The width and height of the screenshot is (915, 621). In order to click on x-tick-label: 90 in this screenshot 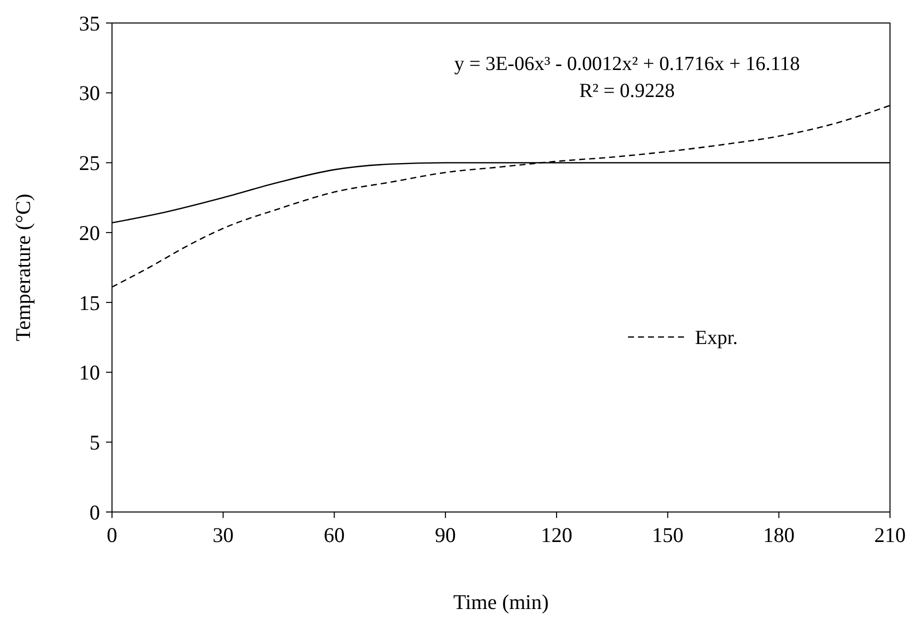, I will do `click(445, 535)`.